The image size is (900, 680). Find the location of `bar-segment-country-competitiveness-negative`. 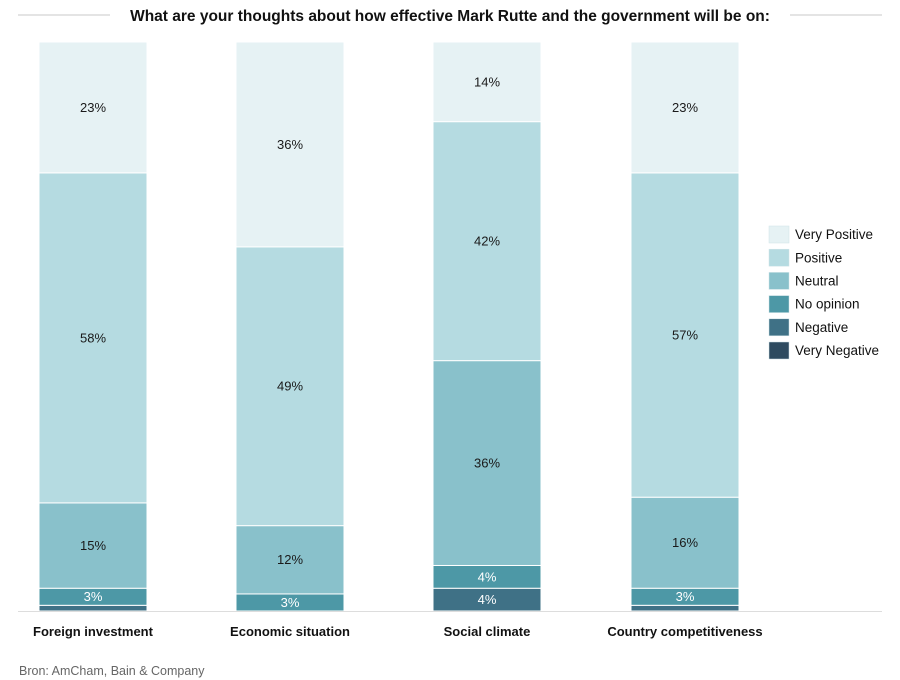

bar-segment-country-competitiveness-negative is located at coordinates (685, 608).